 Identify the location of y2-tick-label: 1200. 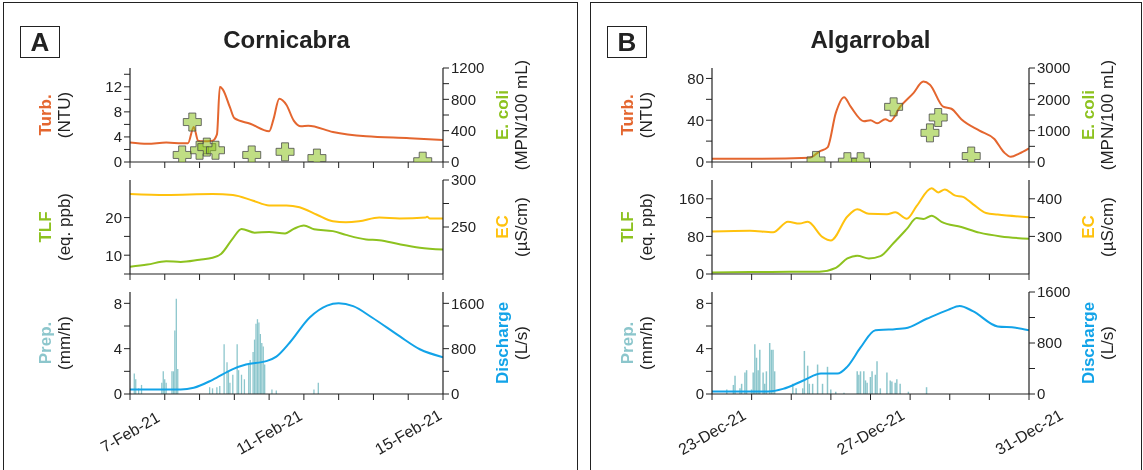
(468, 68).